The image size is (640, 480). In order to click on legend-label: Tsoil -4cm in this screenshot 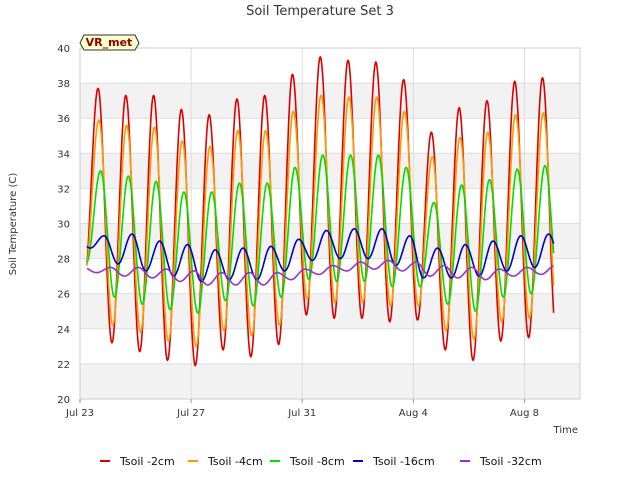, I will do `click(235, 461)`.